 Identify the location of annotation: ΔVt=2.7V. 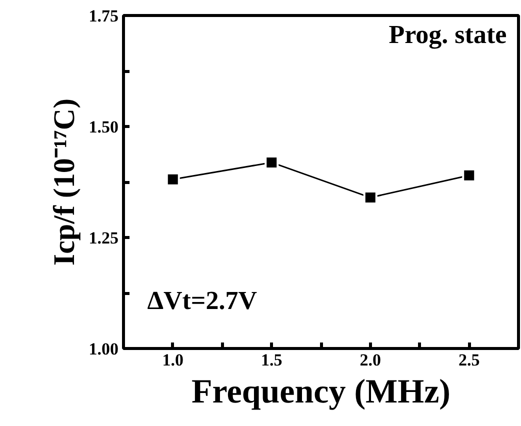
(202, 301).